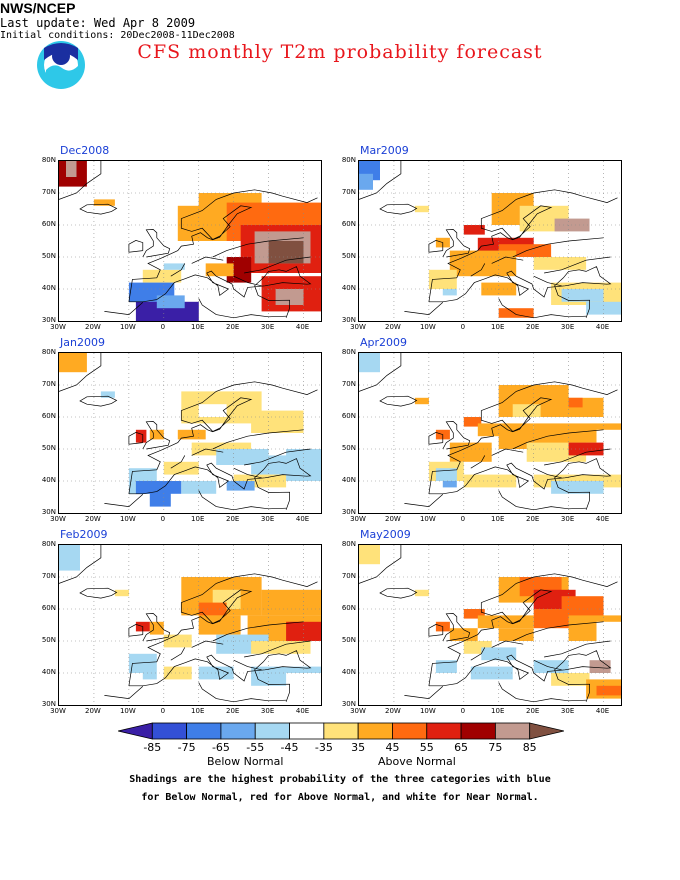 The height and width of the screenshot is (880, 680). Describe the element at coordinates (341, 731) in the screenshot. I see `colorbar` at that location.